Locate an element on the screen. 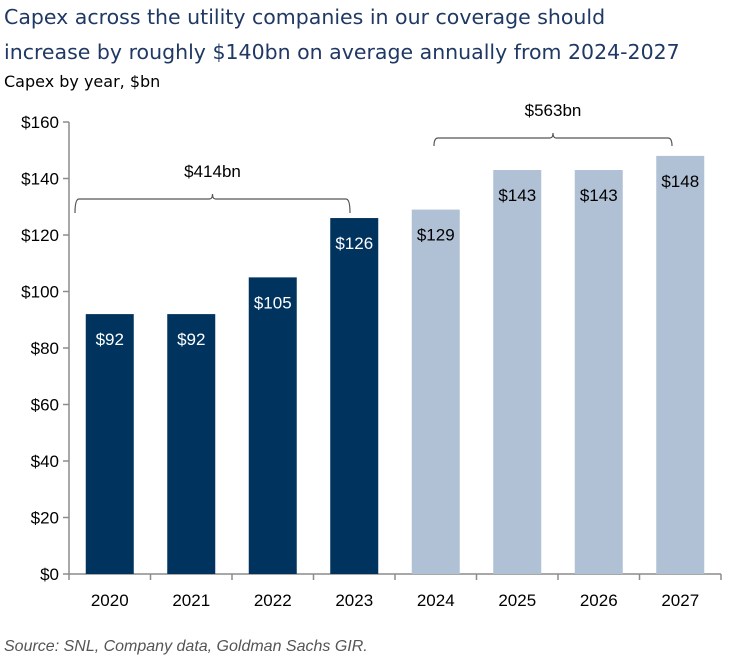  y-tick-label: $120 is located at coordinates (40, 235).